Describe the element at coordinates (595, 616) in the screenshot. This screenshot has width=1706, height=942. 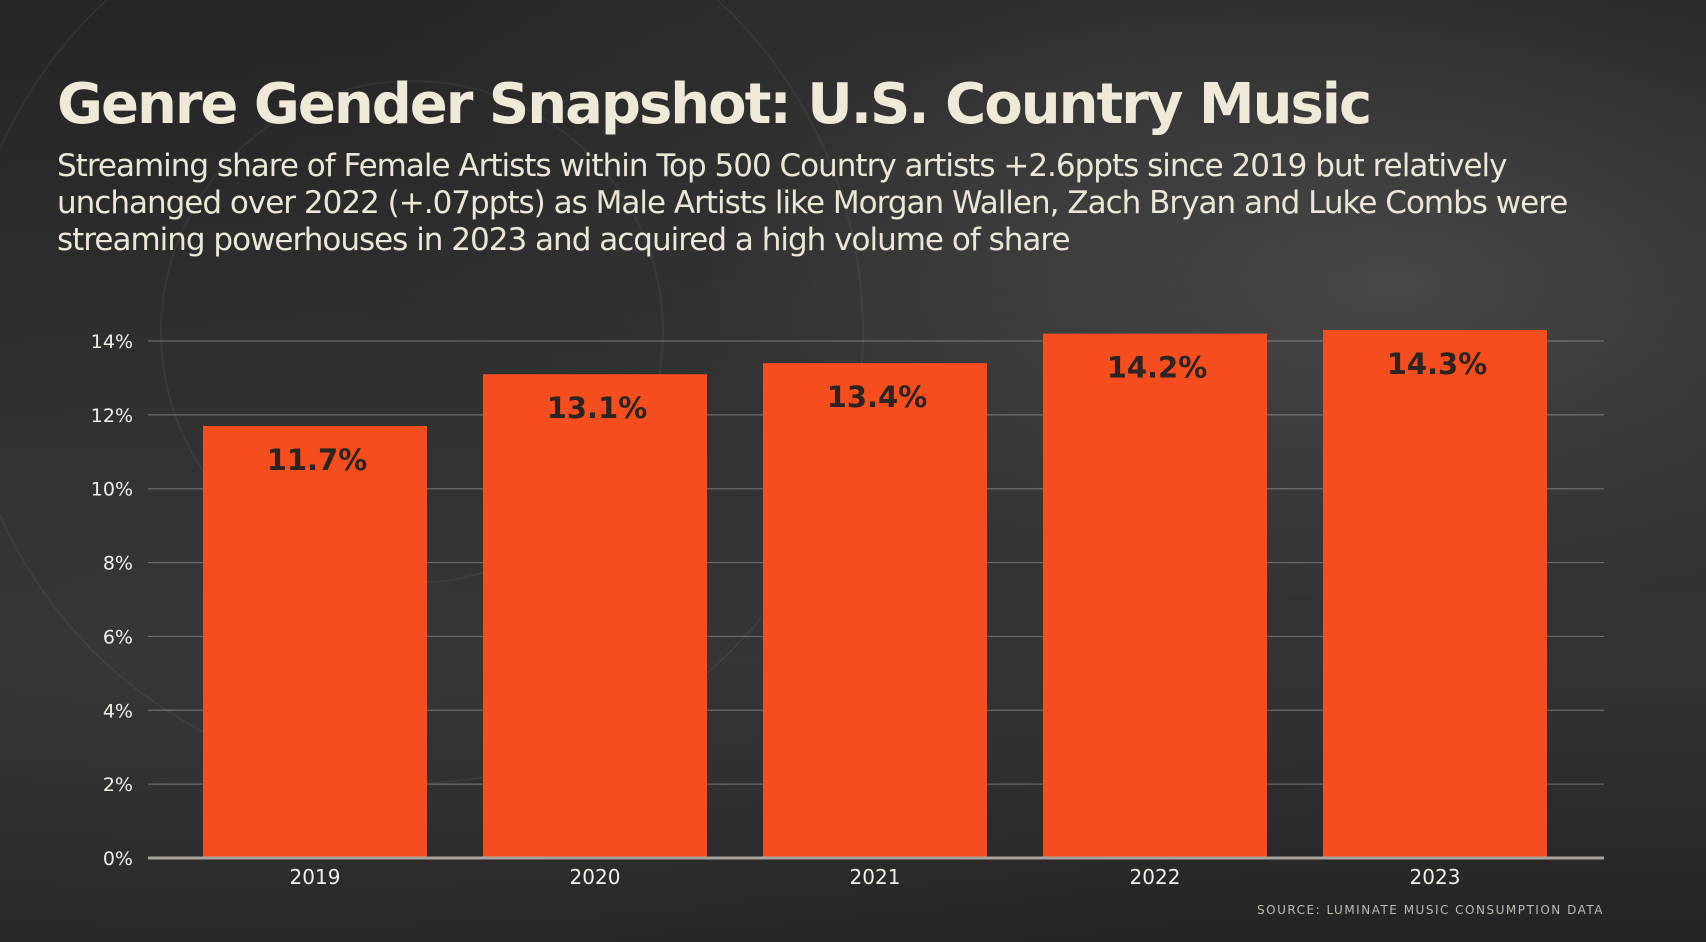
I see `bar-2020` at that location.